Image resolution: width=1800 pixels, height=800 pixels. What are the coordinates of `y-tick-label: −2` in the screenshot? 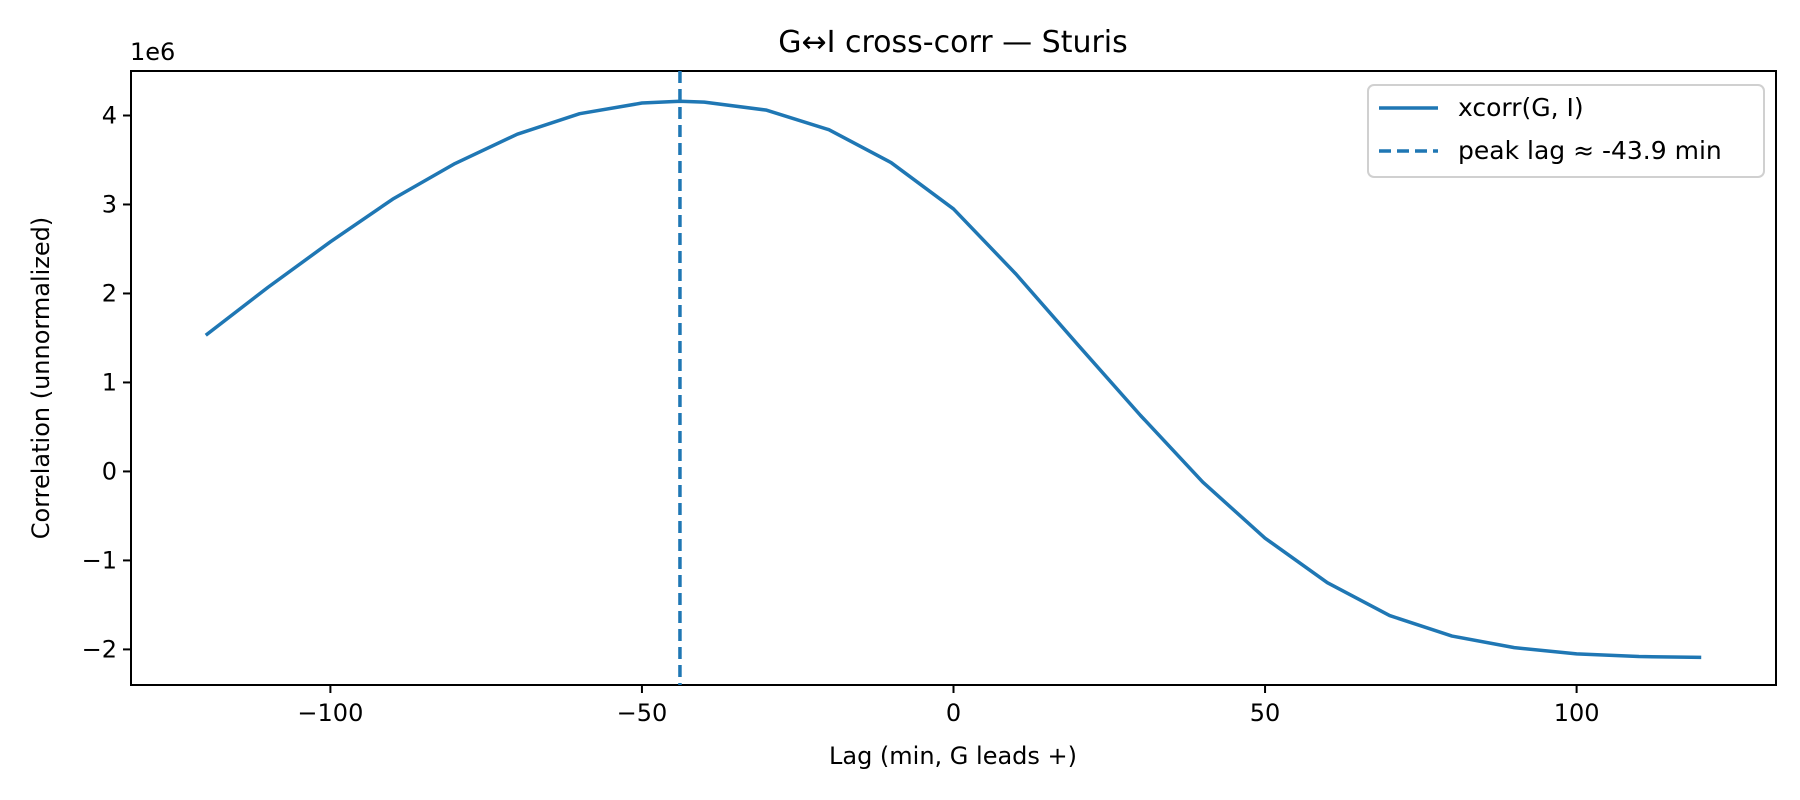 It's located at (99, 649).